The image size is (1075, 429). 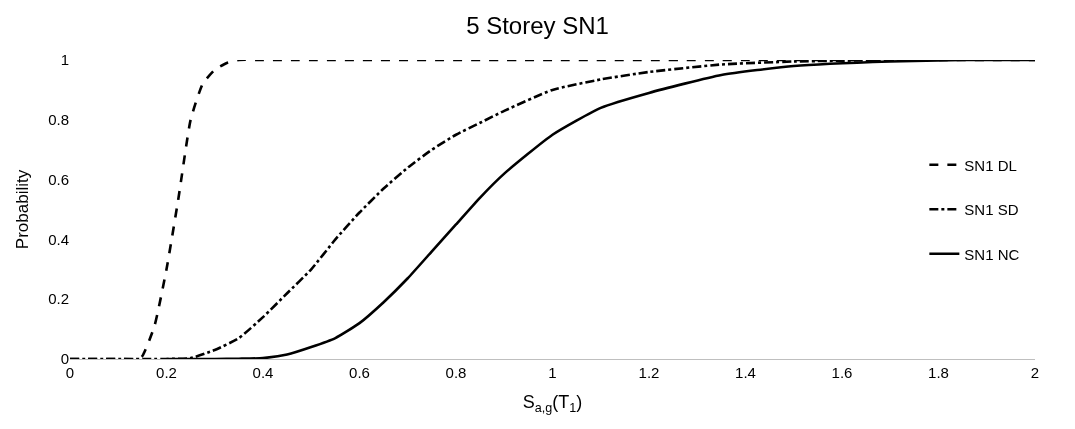 I want to click on y-tick-label: 0.6, so click(x=58, y=179).